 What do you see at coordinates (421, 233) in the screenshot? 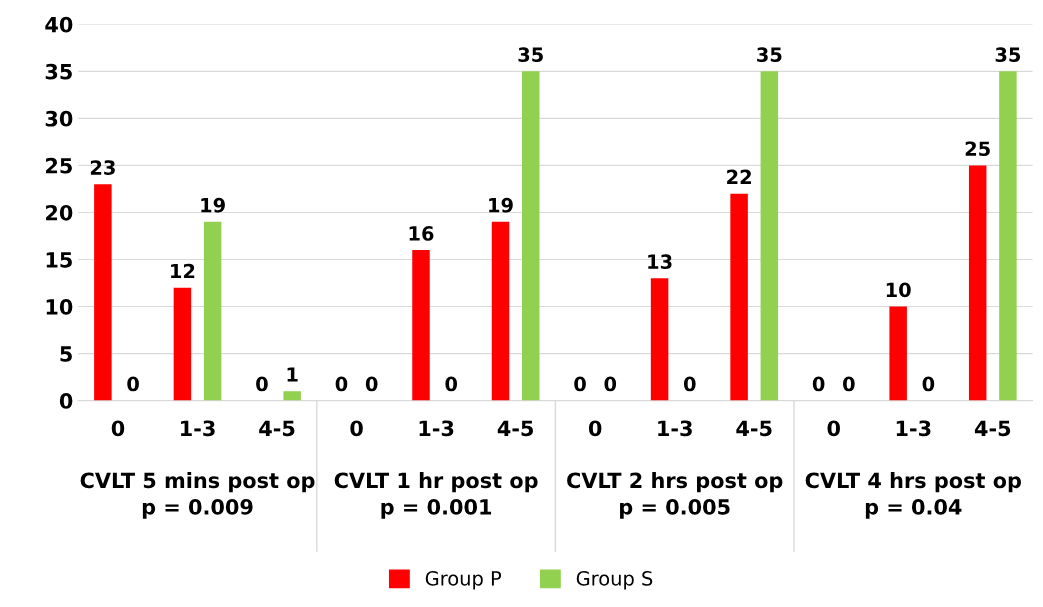
I see `data-label: 16` at bounding box center [421, 233].